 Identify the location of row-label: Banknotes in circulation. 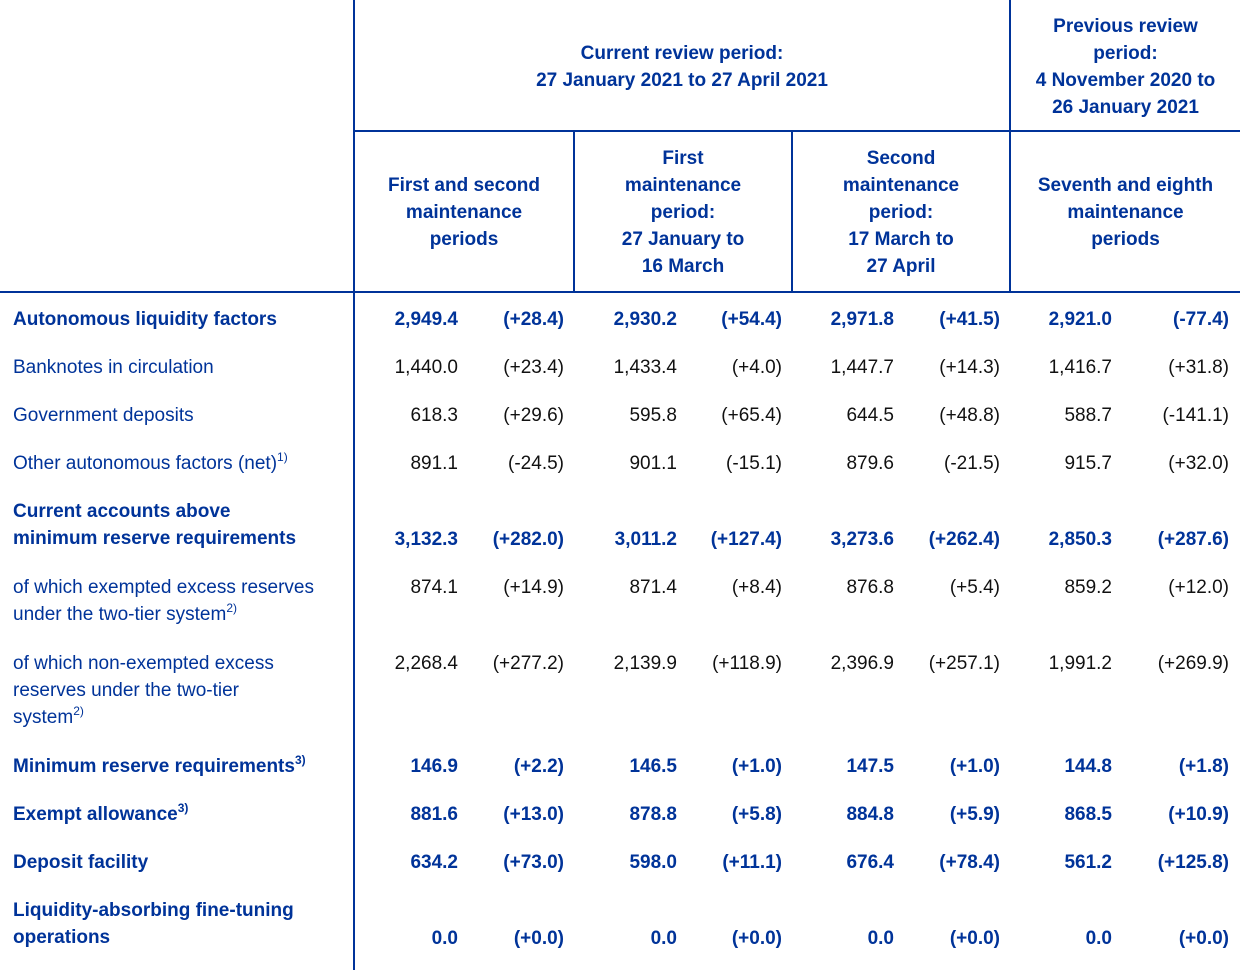
(113, 367).